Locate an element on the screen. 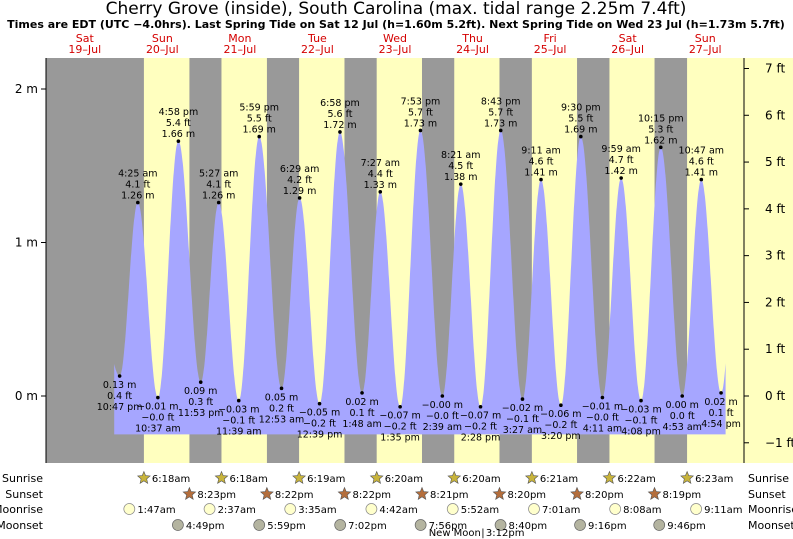 Image resolution: width=793 pixels, height=539 pixels. row-label-right-moonrise: Moonrise is located at coordinates (770, 509).